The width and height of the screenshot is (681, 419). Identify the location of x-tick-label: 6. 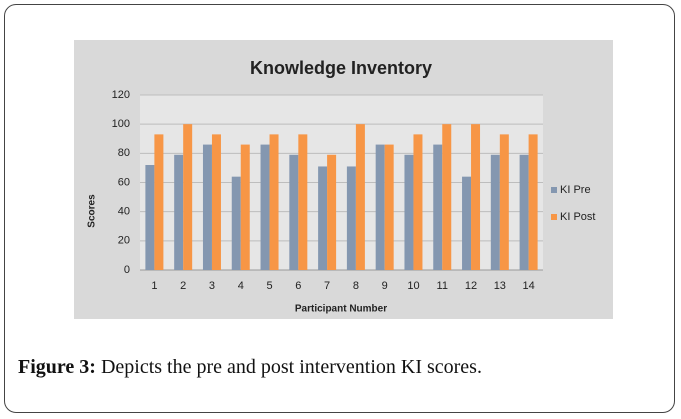
(298, 286).